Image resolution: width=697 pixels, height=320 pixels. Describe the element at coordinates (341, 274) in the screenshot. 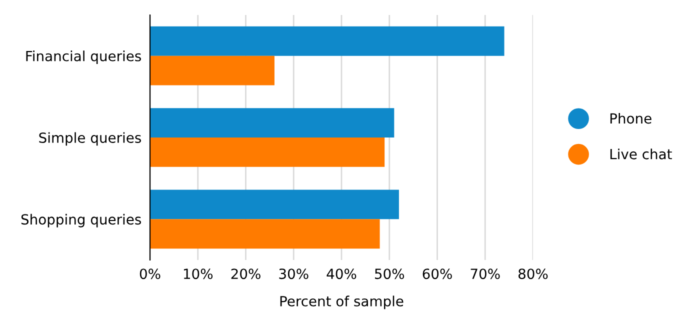

I see `x-tick-label: 40%` at that location.